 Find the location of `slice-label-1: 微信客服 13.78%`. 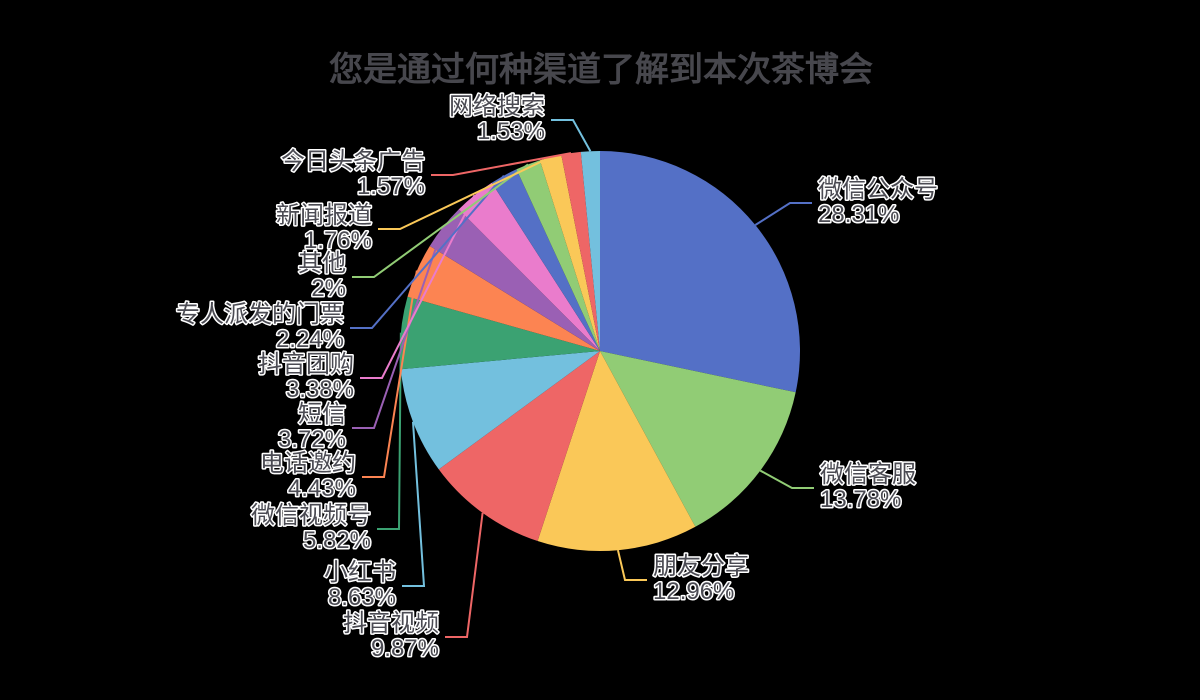

slice-label-1: 微信客服 13.78% is located at coordinates (868, 487).